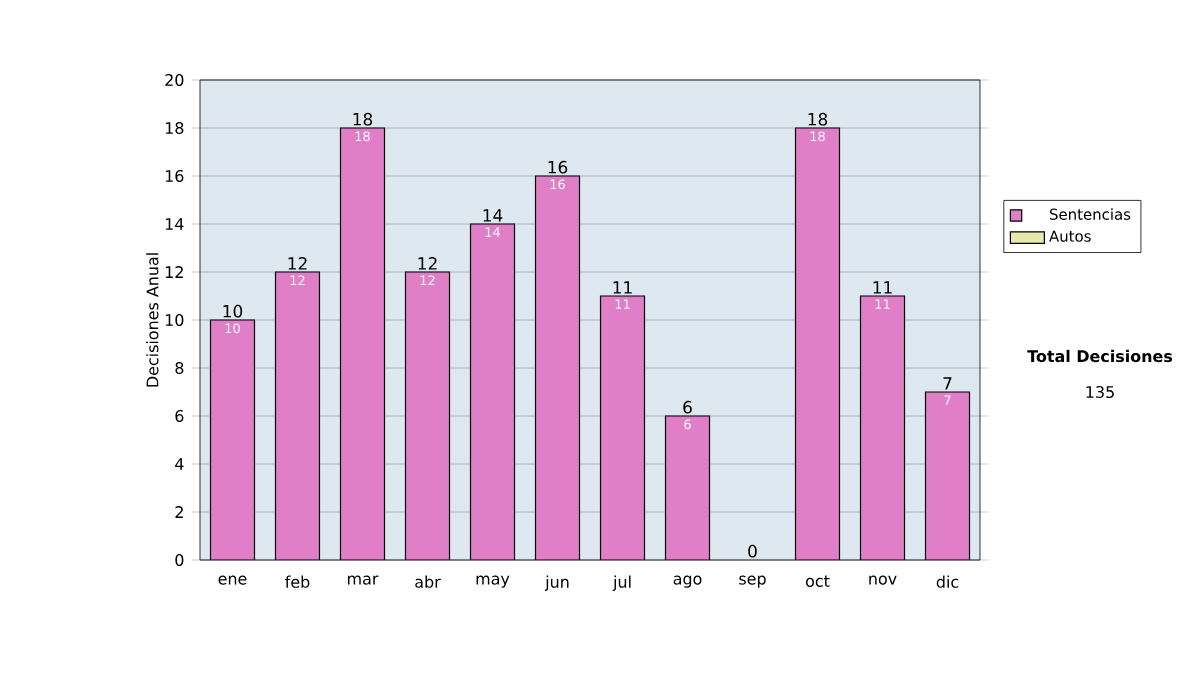  What do you see at coordinates (233, 311) in the screenshot?
I see `total-label: 10` at bounding box center [233, 311].